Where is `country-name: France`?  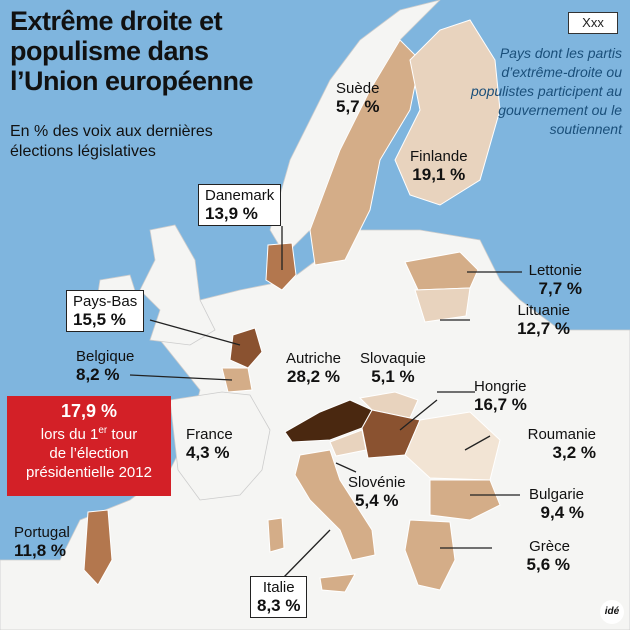 country-name: France is located at coordinates (209, 434).